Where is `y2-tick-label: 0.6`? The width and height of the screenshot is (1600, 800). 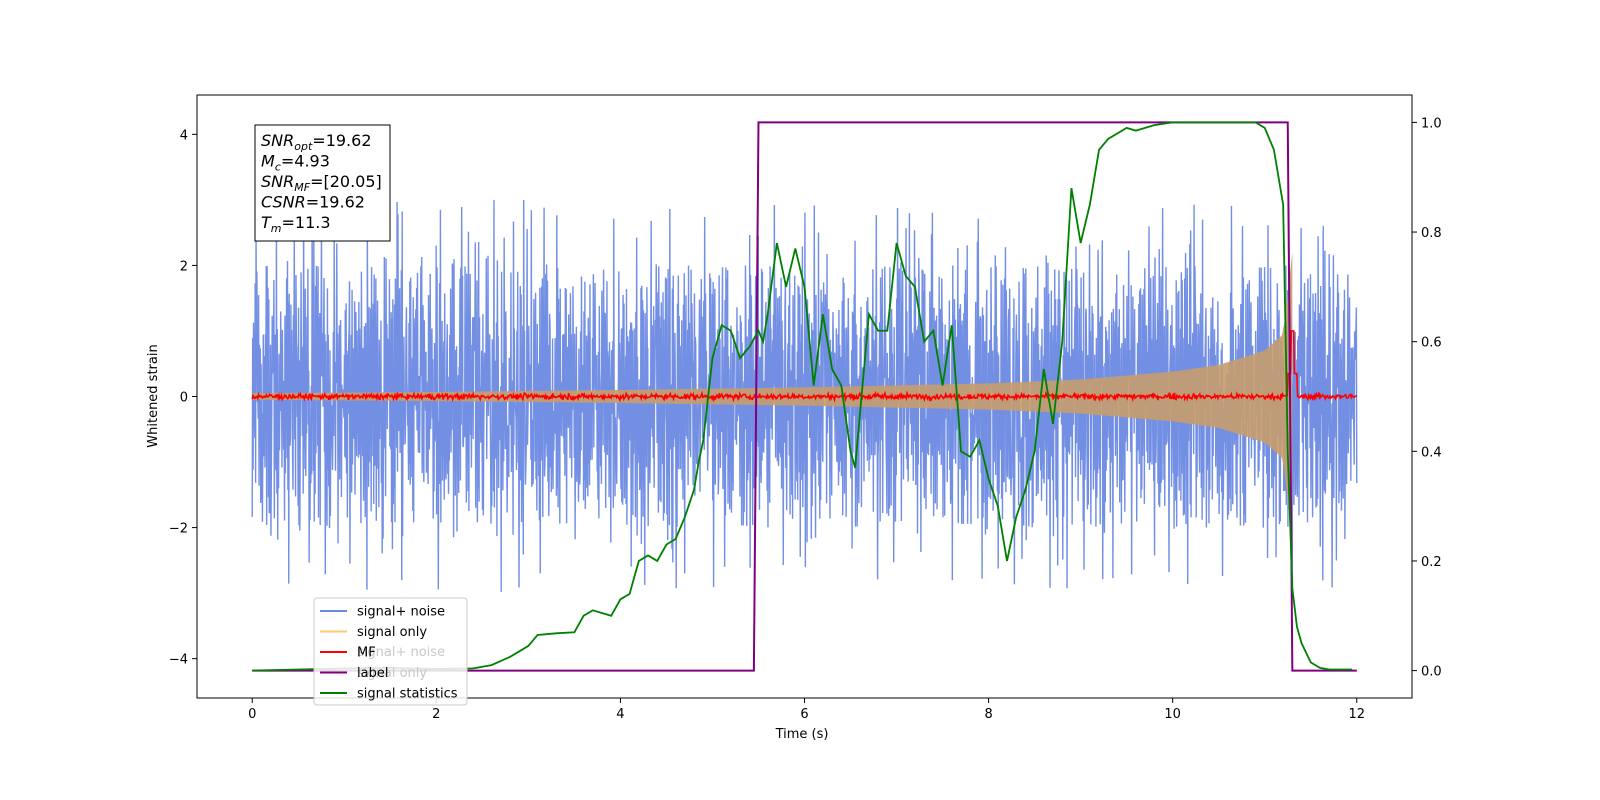
y2-tick-label: 0.6 is located at coordinates (1431, 343).